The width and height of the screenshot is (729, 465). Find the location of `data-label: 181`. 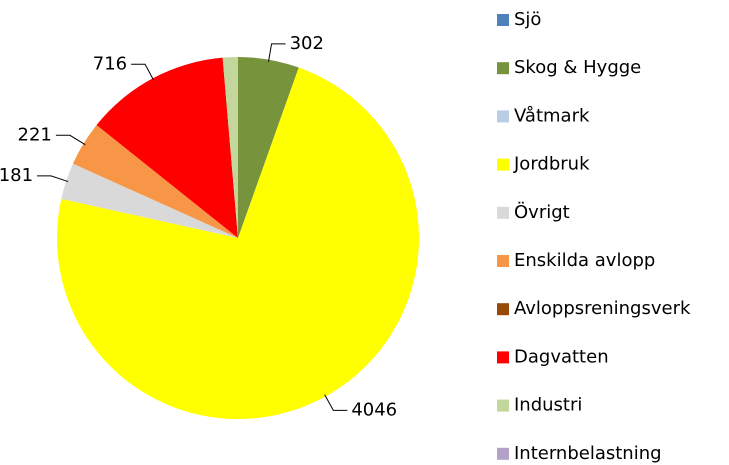

data-label: 181 is located at coordinates (16, 175).